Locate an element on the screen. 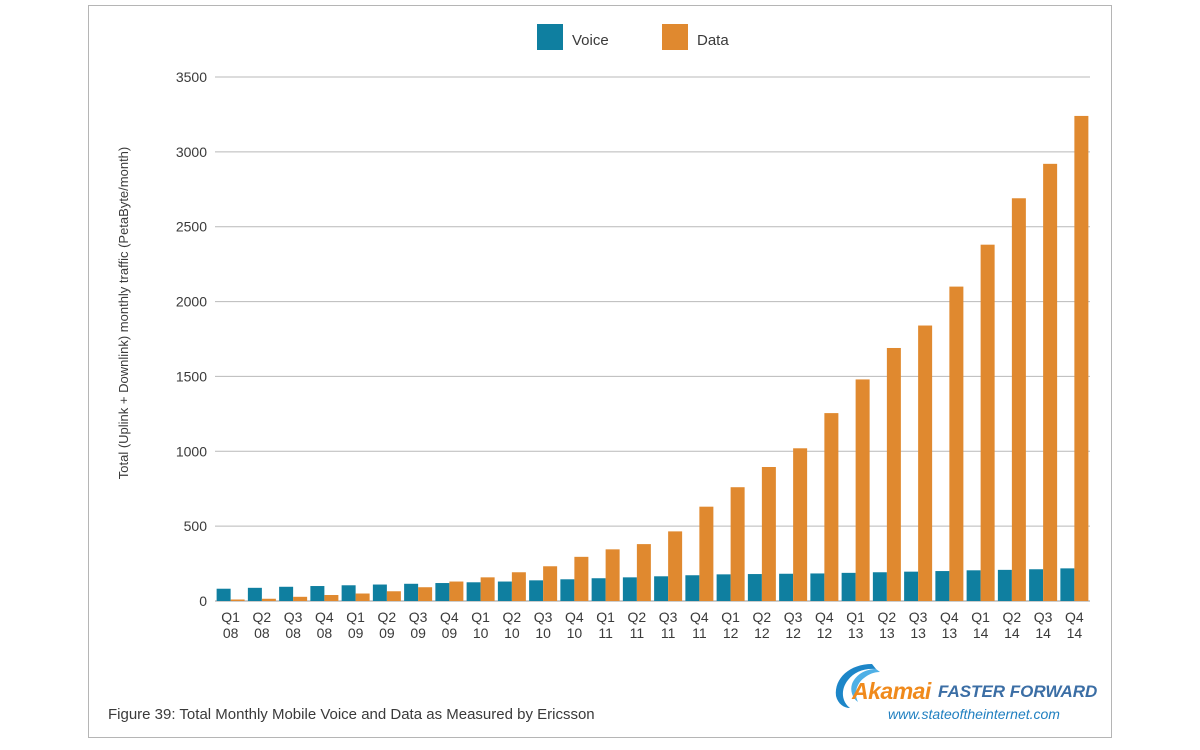  x-tick-label: Q4 11 is located at coordinates (699, 625).